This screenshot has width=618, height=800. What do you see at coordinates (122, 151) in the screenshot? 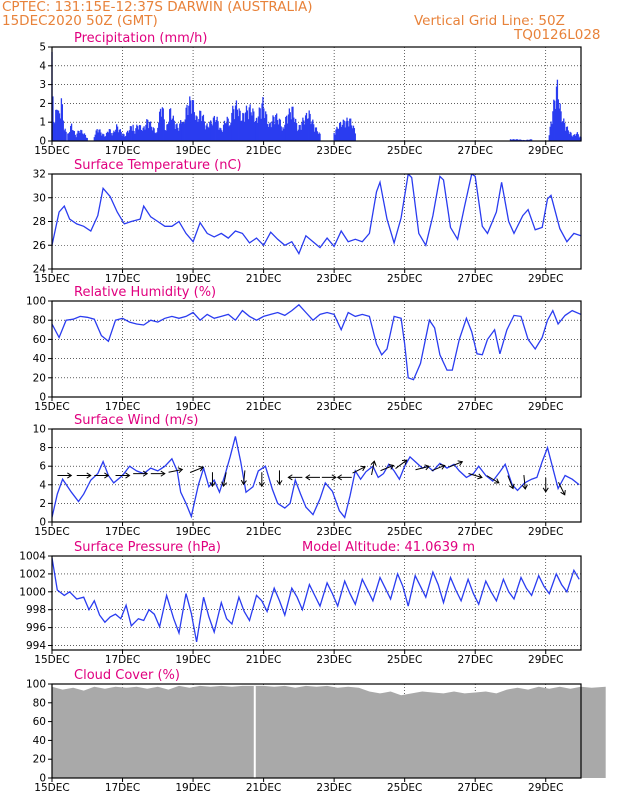
I see `x-tick-label: 17DEC` at bounding box center [122, 151].